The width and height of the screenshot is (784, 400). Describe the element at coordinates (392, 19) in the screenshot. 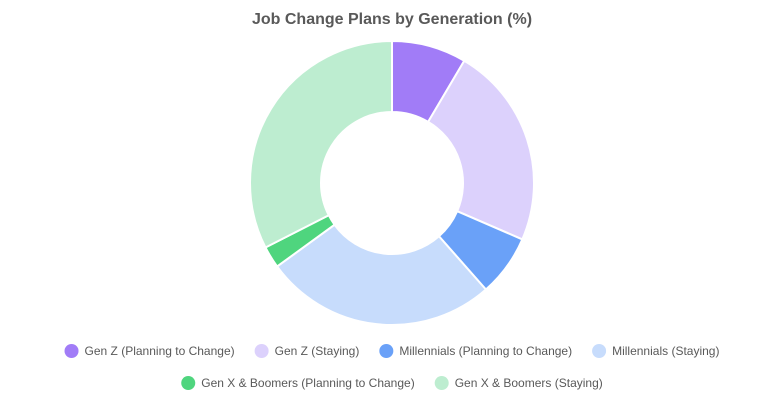

I see `chart-title: Job Change Plans by Generation (%)` at that location.